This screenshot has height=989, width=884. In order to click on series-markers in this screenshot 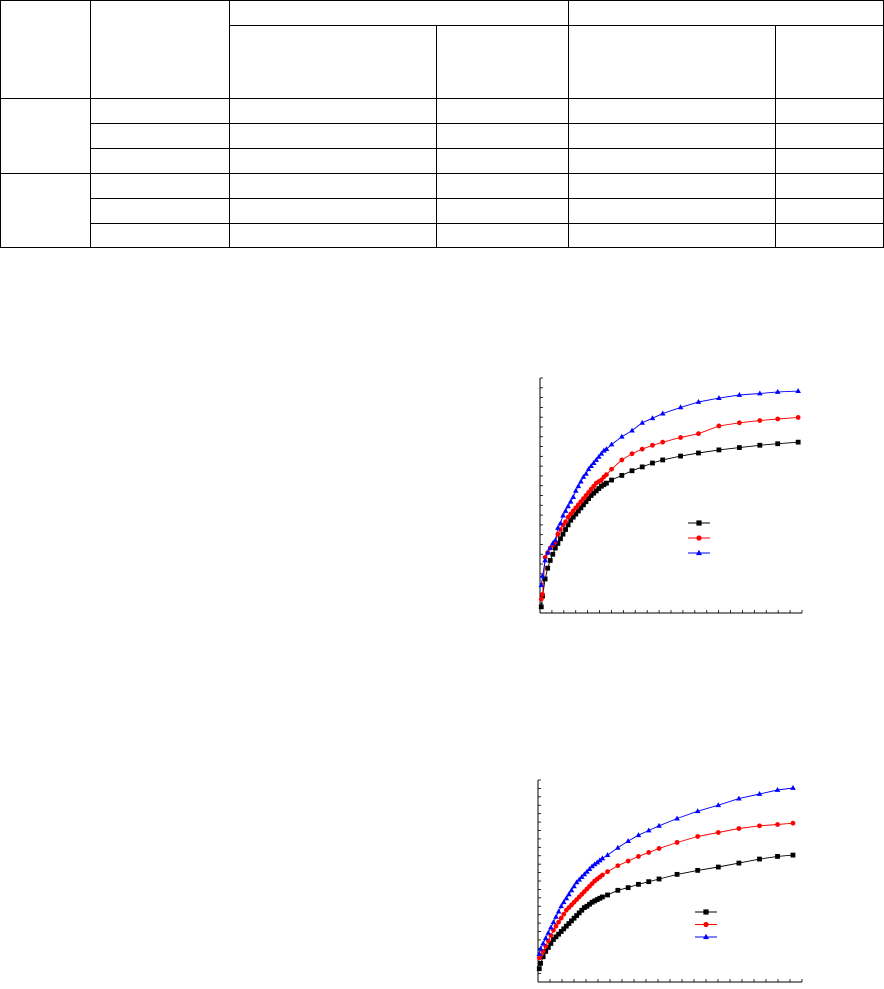, I will do `click(669, 499)`.